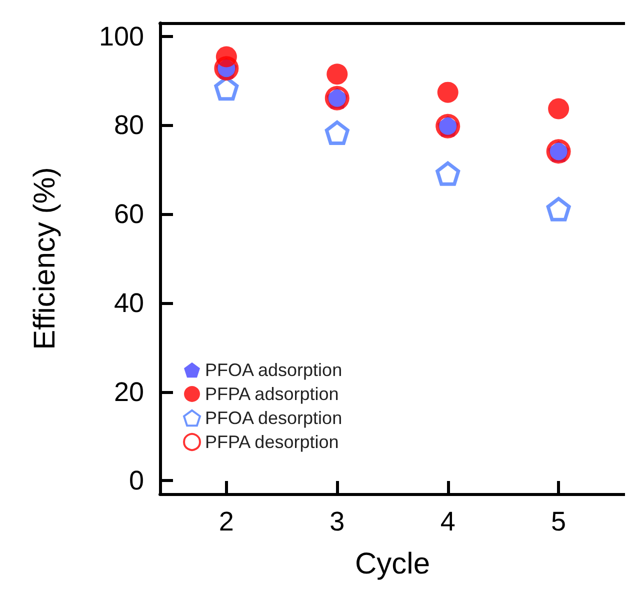 The width and height of the screenshot is (633, 609). Describe the element at coordinates (226, 521) in the screenshot. I see `x-tick-label: 2` at that location.